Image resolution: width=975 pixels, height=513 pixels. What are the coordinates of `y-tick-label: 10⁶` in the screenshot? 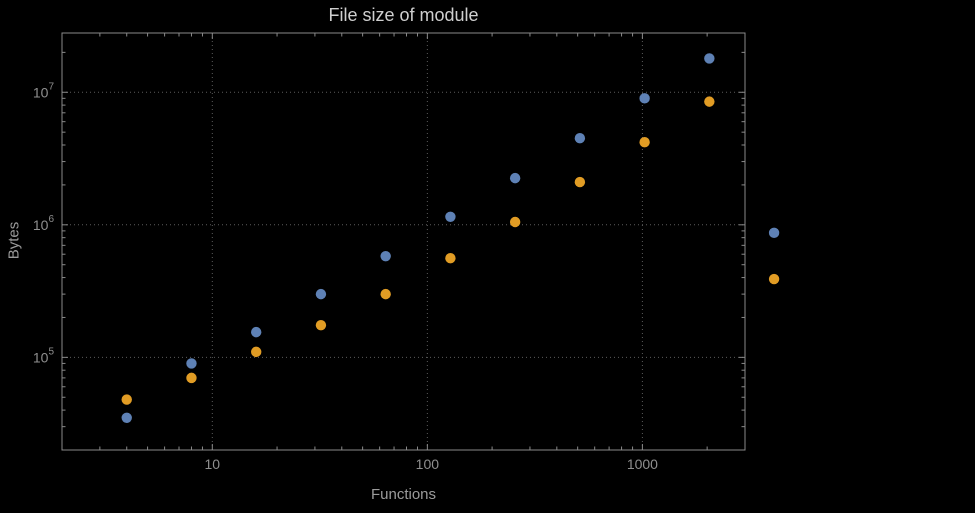 It's located at (44, 223).